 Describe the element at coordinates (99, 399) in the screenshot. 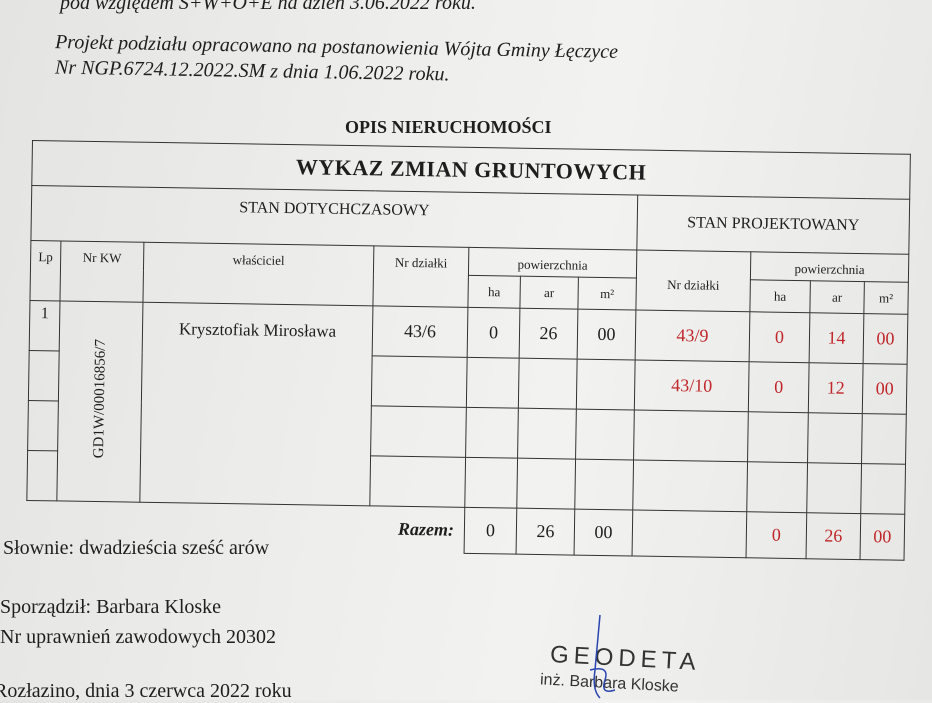

I see `nr-kw-value: GD1W/00016856/7` at that location.